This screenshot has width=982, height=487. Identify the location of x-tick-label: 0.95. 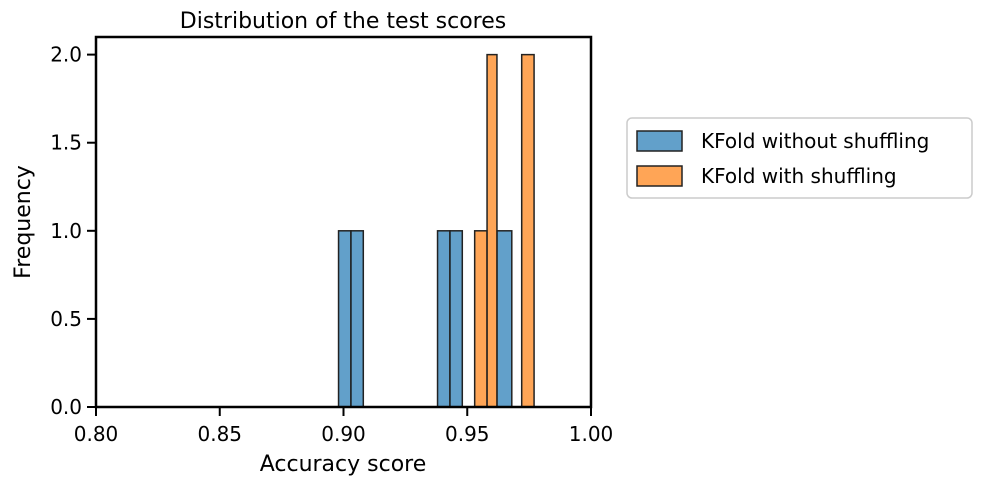
(467, 434).